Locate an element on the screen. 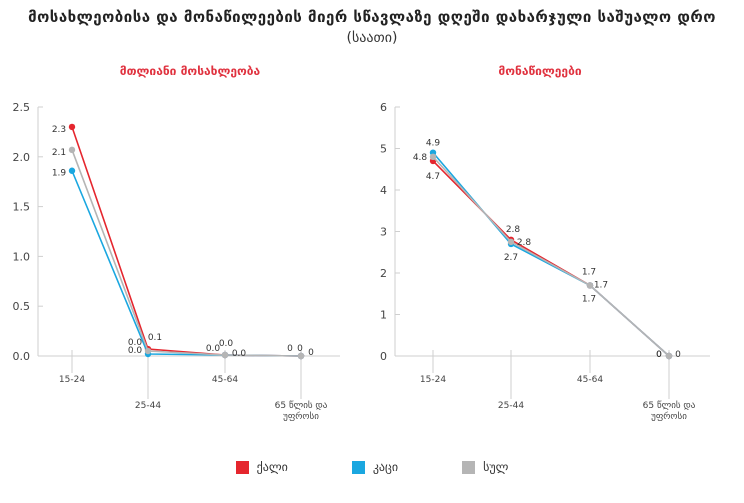  y-tick-label: 5 is located at coordinates (383, 149).